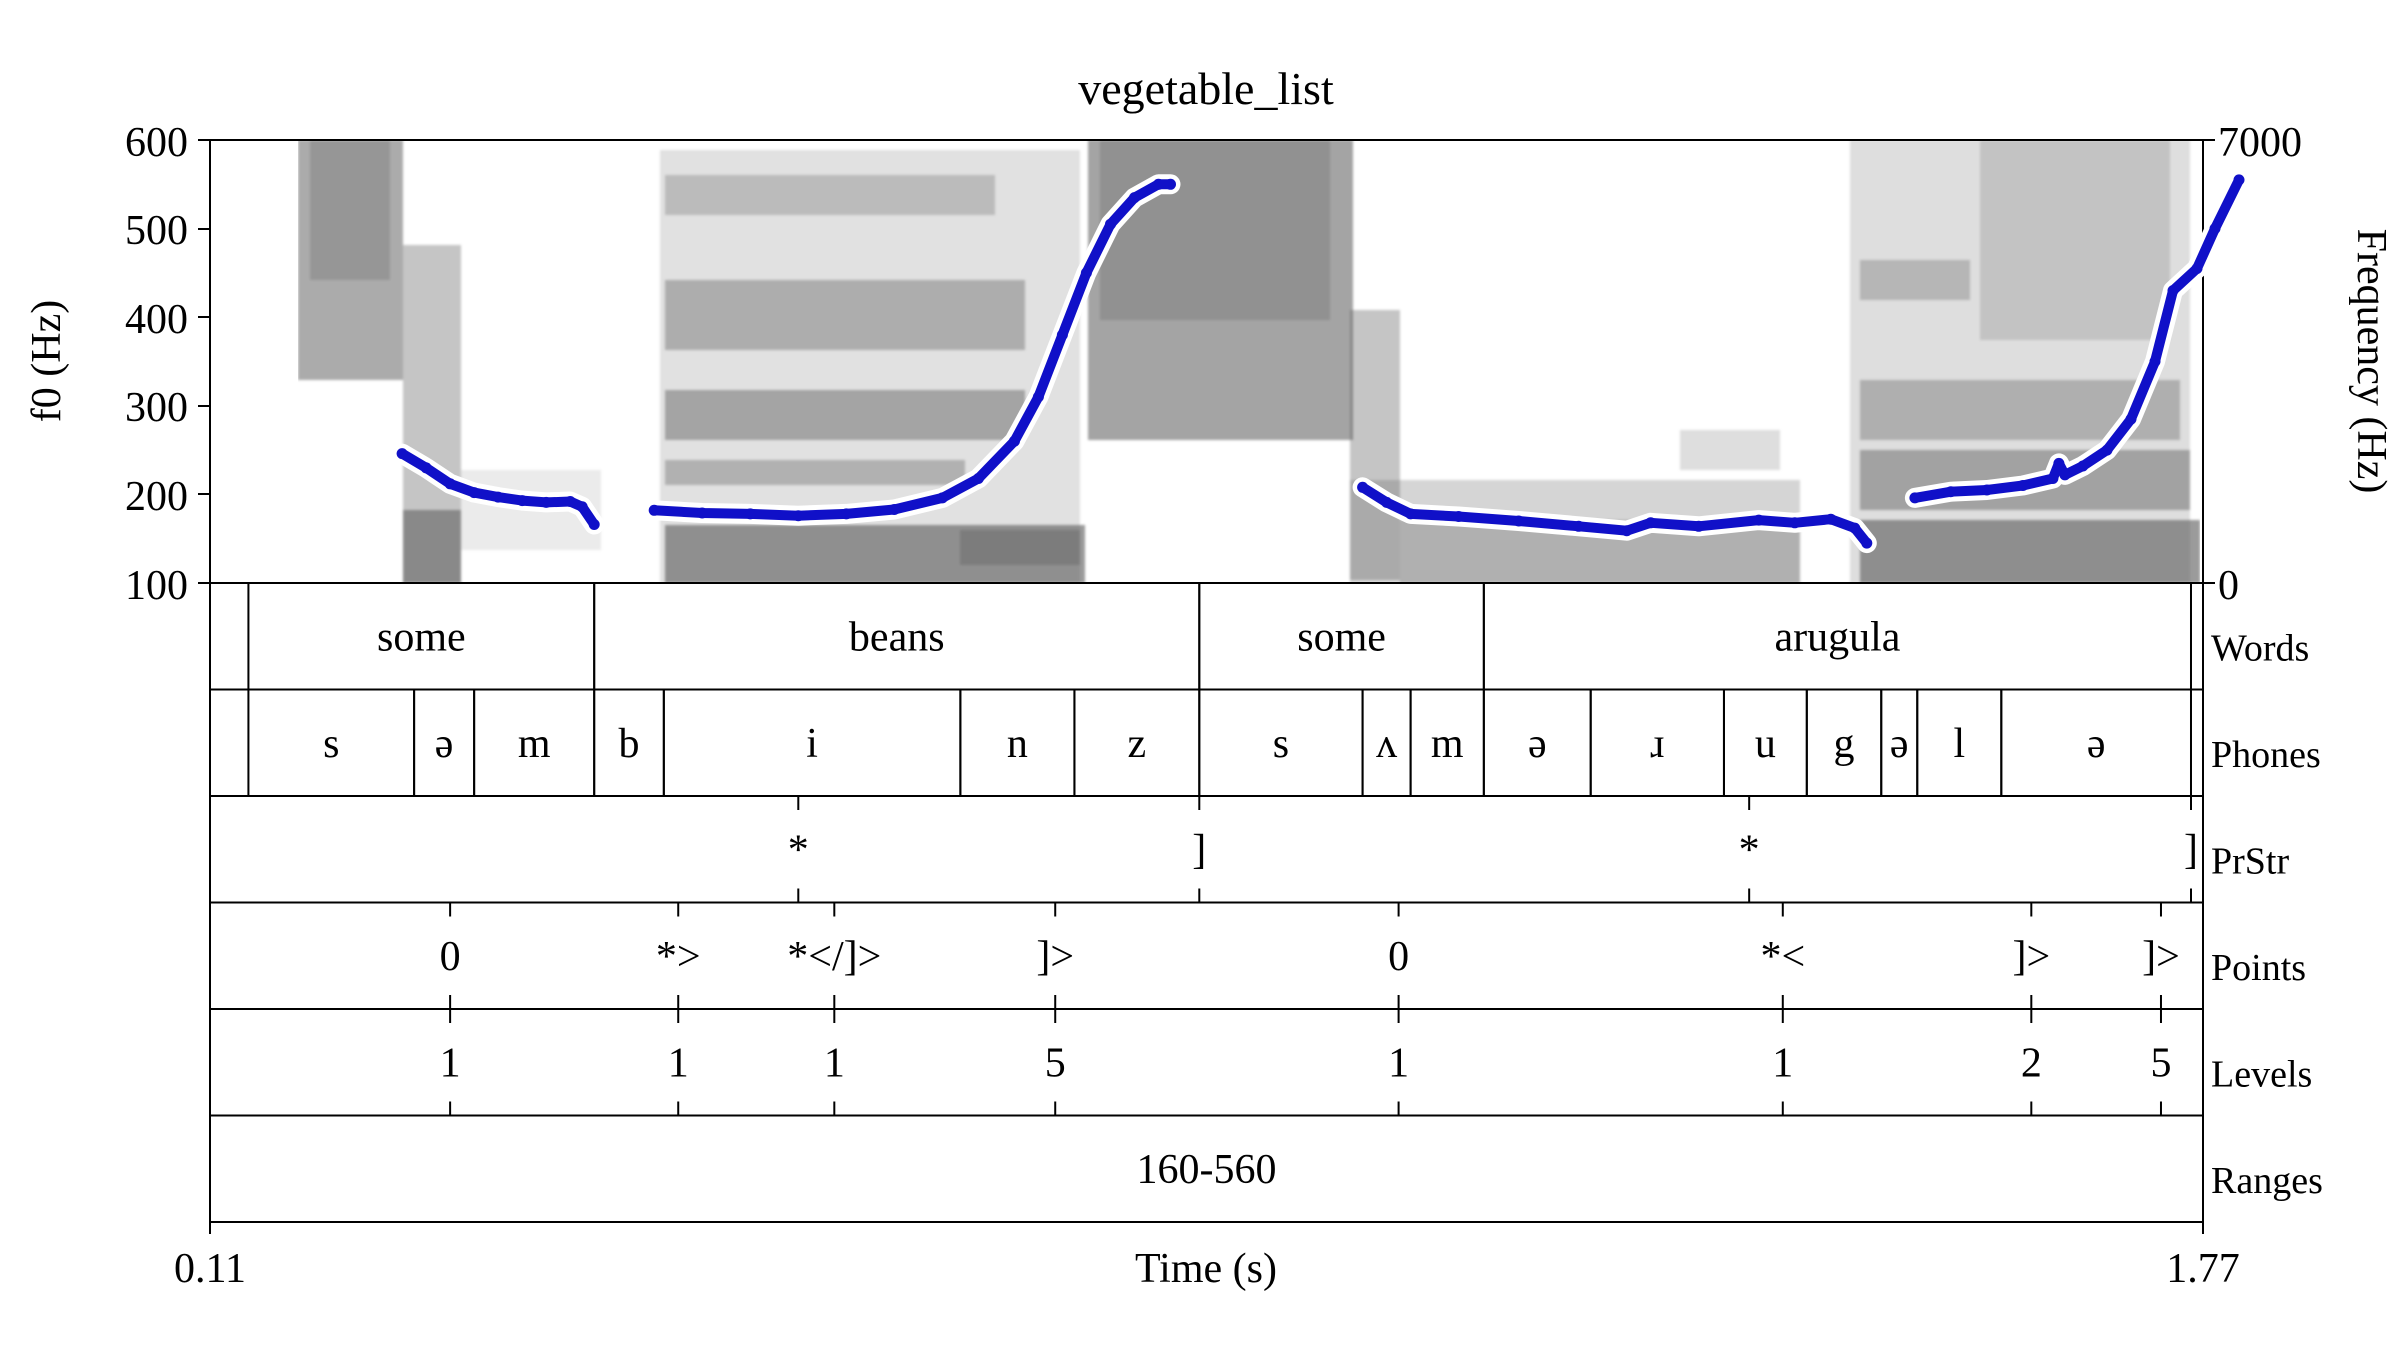 Image resolution: width=2400 pixels, height=1356 pixels. I want to click on plot-title: vegetable_list, so click(1206, 88).